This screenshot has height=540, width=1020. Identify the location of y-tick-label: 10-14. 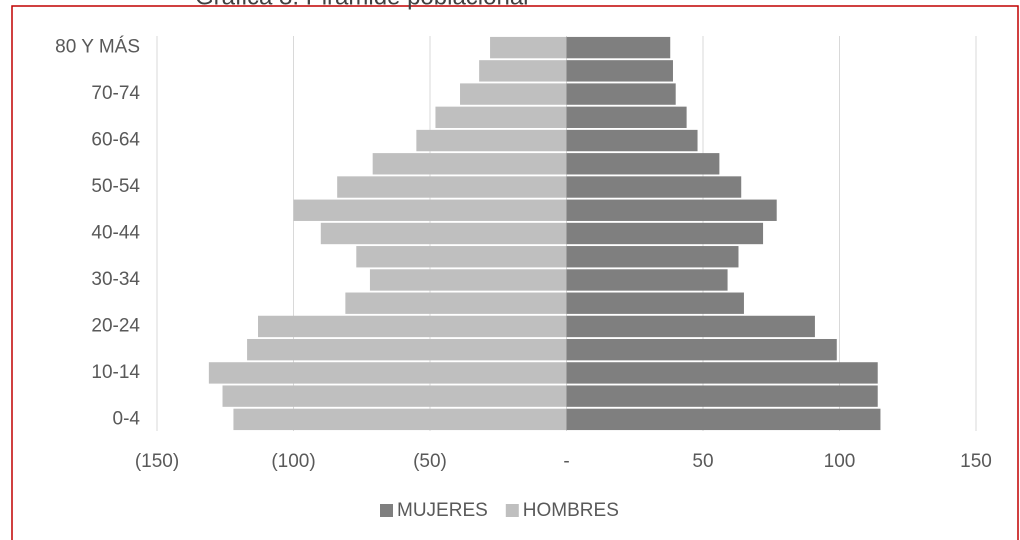
(115, 372).